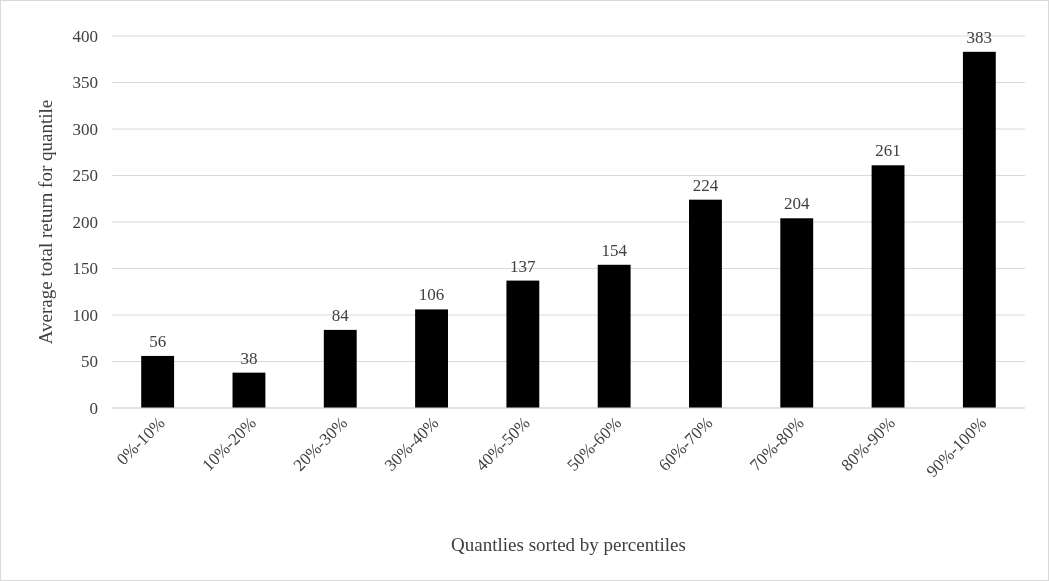  What do you see at coordinates (85, 269) in the screenshot?
I see `y-tick-label: 150` at bounding box center [85, 269].